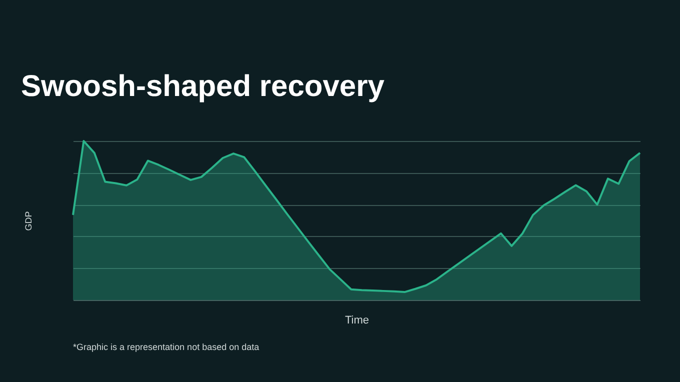 This screenshot has height=382, width=680. What do you see at coordinates (166, 347) in the screenshot?
I see `text: *Graphic is a representation not based on data` at bounding box center [166, 347].